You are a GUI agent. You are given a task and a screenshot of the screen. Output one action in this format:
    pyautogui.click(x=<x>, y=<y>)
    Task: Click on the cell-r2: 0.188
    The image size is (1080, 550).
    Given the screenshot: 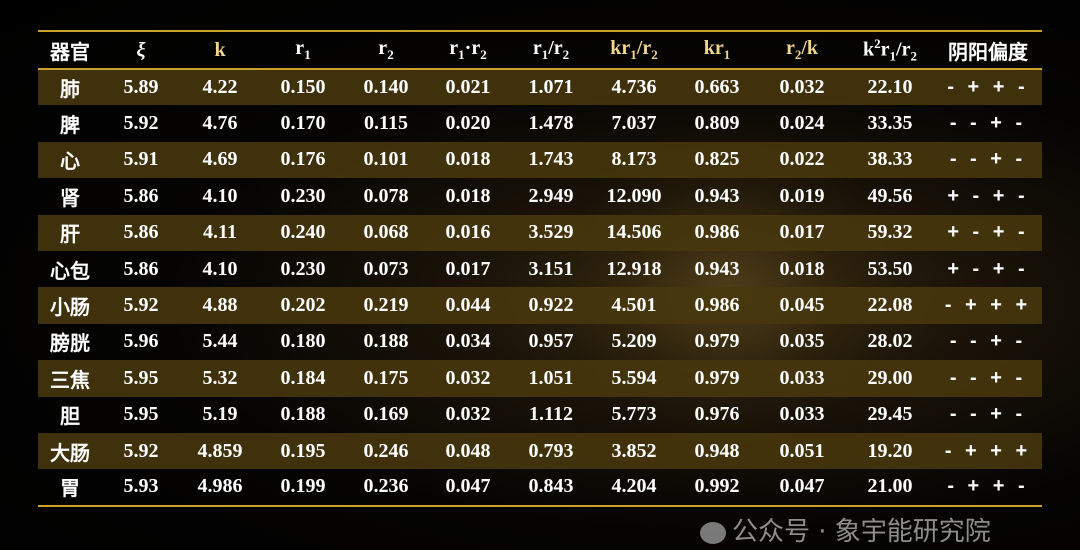 What is the action you would take?
    pyautogui.click(x=386, y=341)
    